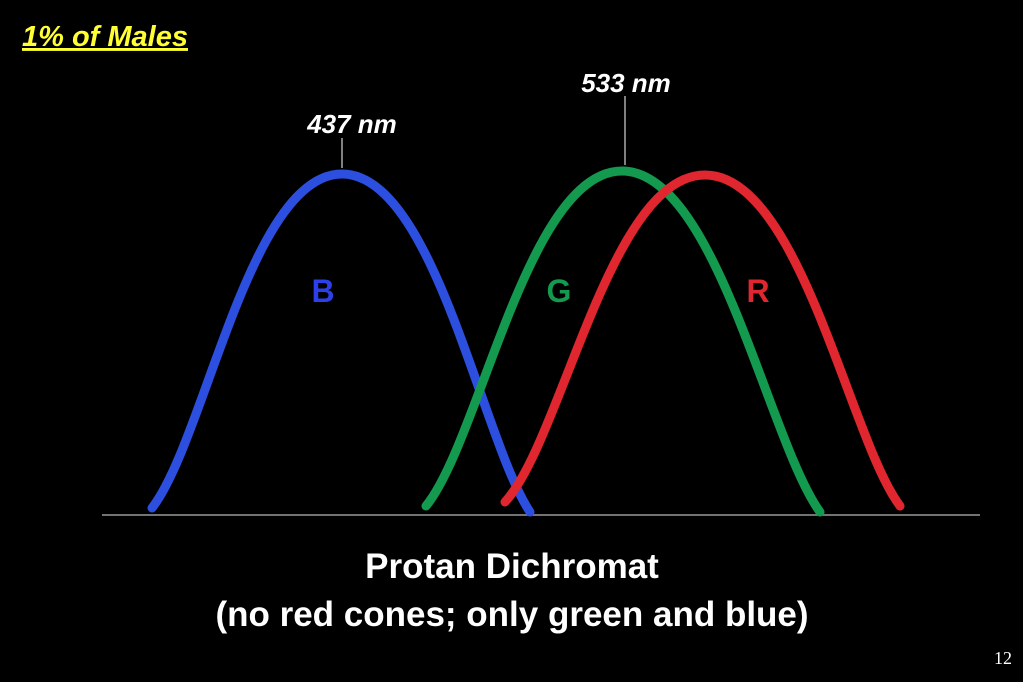  Describe the element at coordinates (351, 124) in the screenshot. I see `peak-label: 437 nm` at that location.